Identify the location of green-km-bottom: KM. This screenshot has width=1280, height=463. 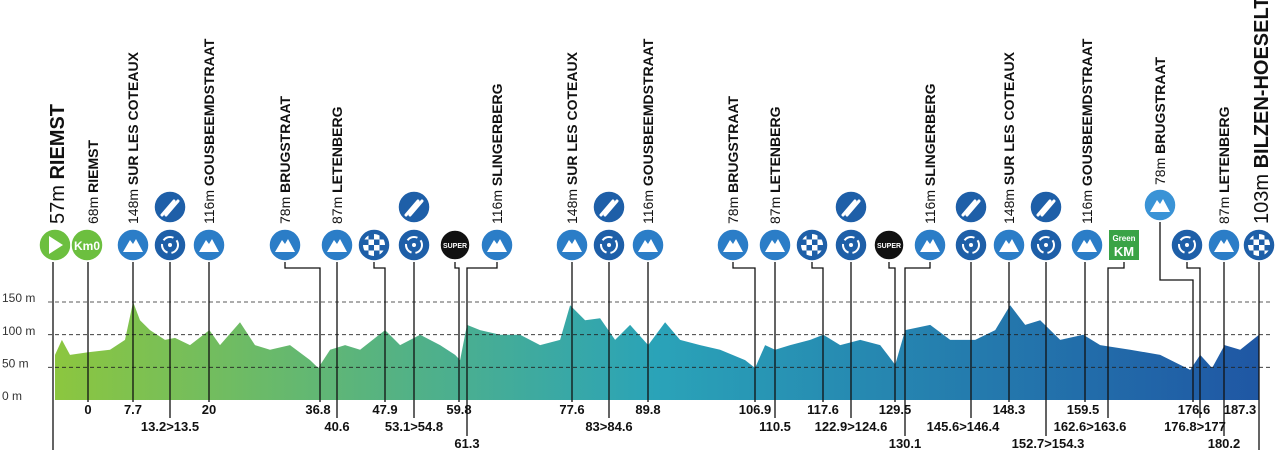
(1124, 251).